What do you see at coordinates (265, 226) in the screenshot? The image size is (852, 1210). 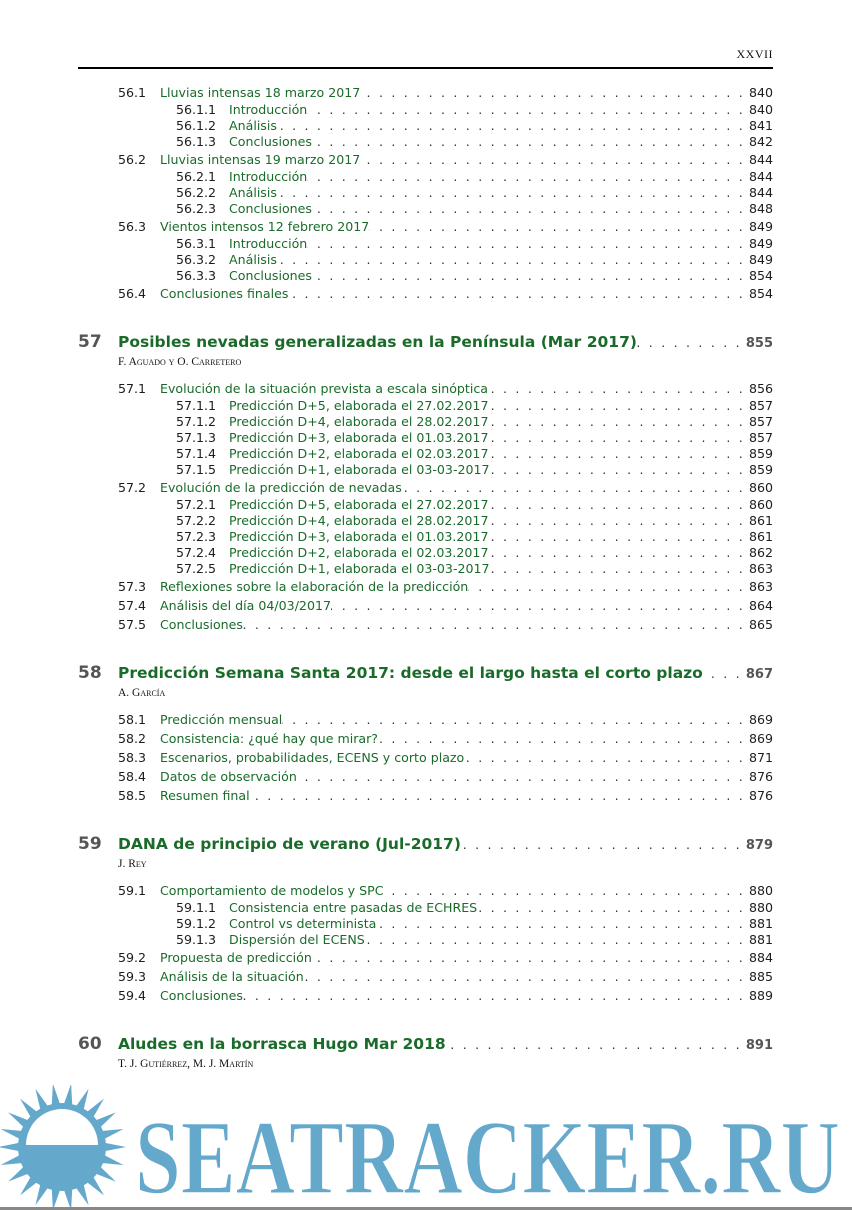 I see `entry-title: Vientos intensos 12 febrero 2017` at bounding box center [265, 226].